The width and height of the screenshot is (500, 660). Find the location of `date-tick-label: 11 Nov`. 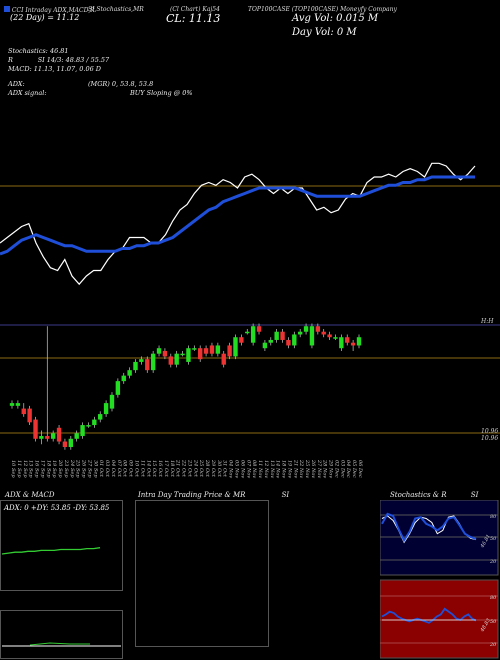

date-tick-label: 11 Nov is located at coordinates (260, 469).